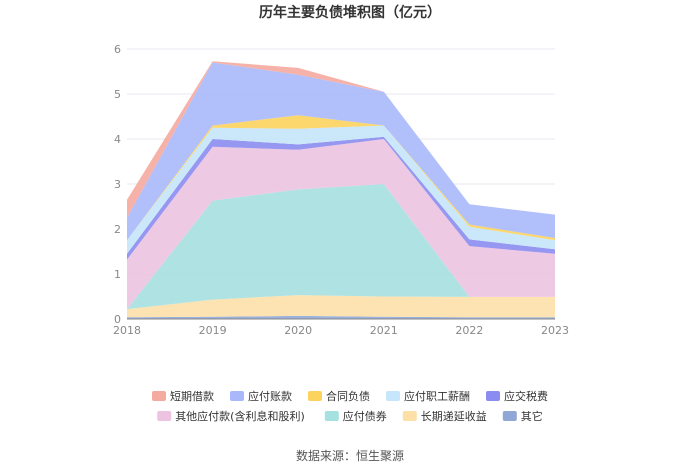 Image resolution: width=700 pixels, height=473 pixels. I want to click on legend-label: 长期递延收益, so click(454, 416).